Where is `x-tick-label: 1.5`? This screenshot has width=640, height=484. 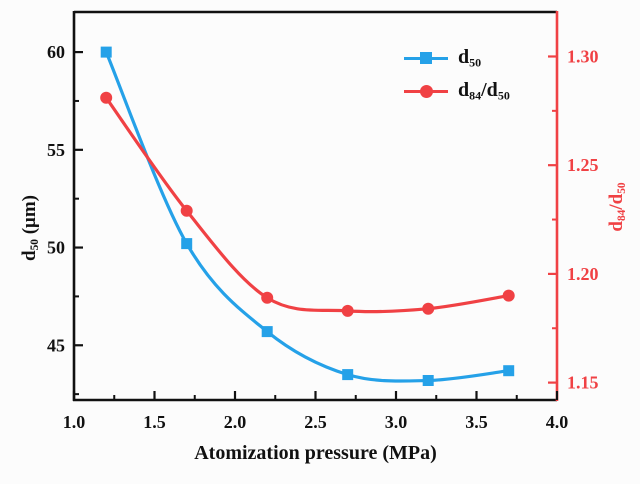
x-tick-label: 1.5 is located at coordinates (154, 422).